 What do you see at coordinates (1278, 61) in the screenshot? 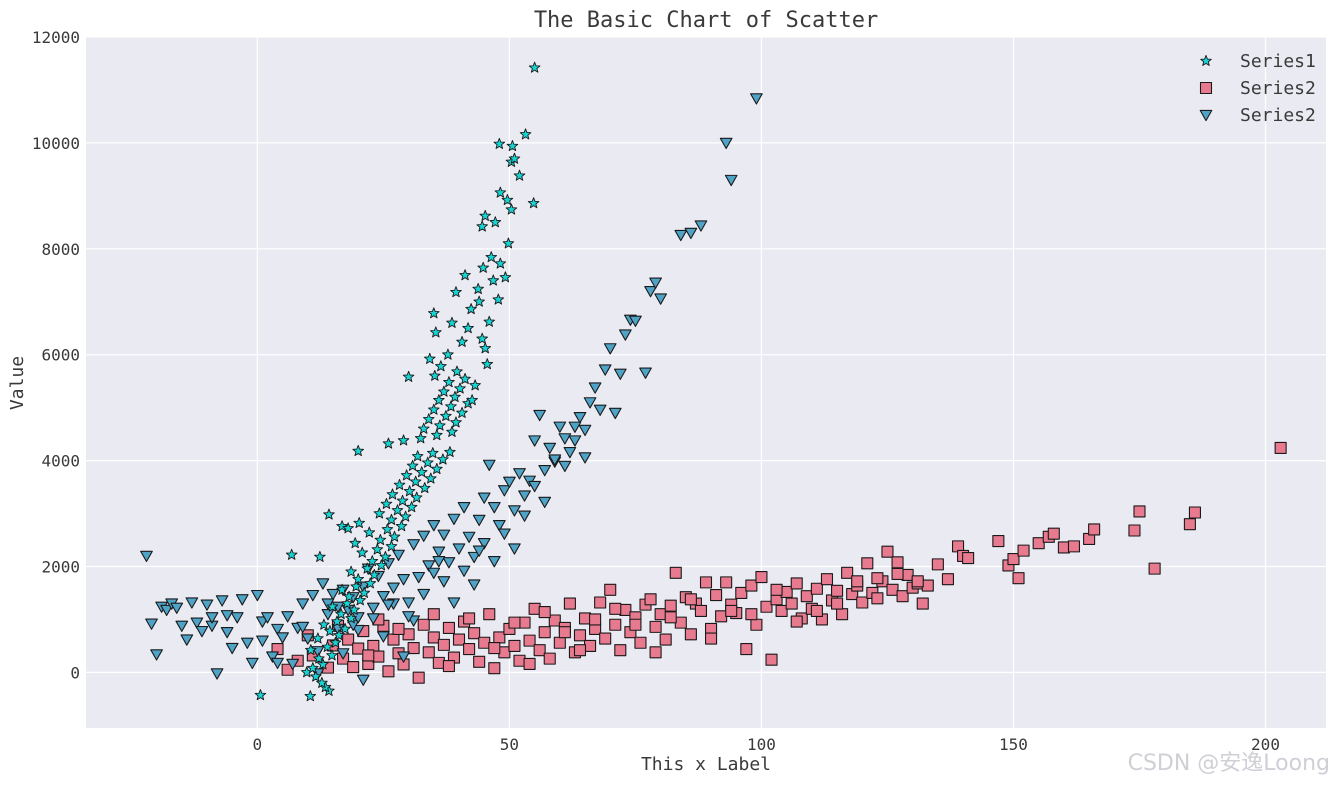
I see `legend-label-series1: Series1` at bounding box center [1278, 61].